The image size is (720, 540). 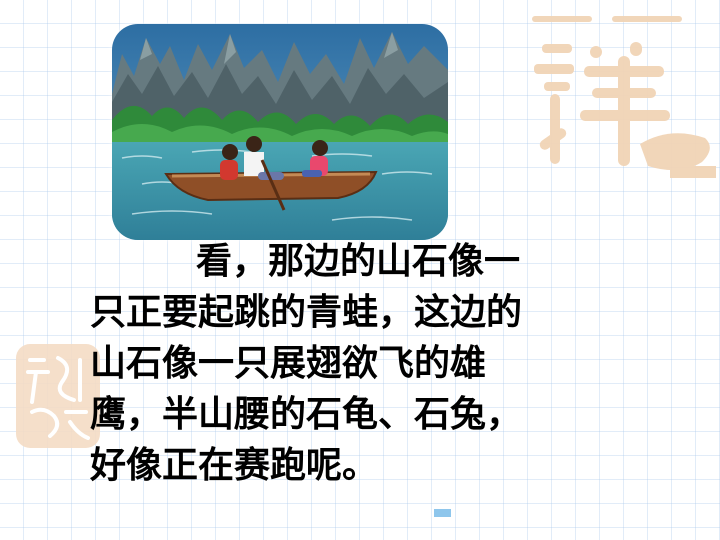 I want to click on slide-marker, so click(x=442, y=513).